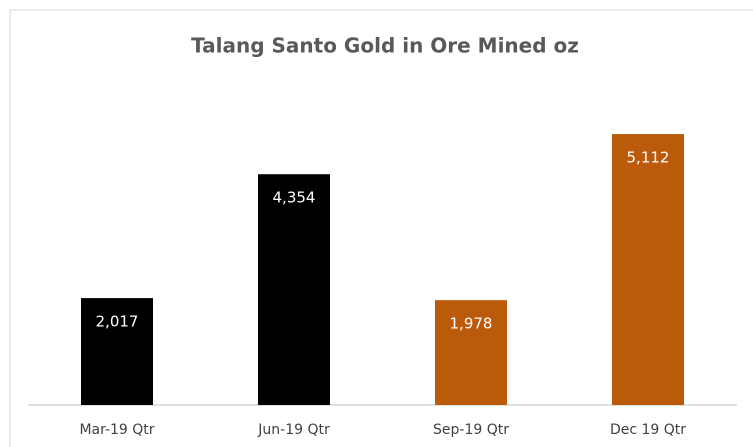 Image resolution: width=753 pixels, height=447 pixels. Describe the element at coordinates (471, 324) in the screenshot. I see `data-label: 1,978` at that location.